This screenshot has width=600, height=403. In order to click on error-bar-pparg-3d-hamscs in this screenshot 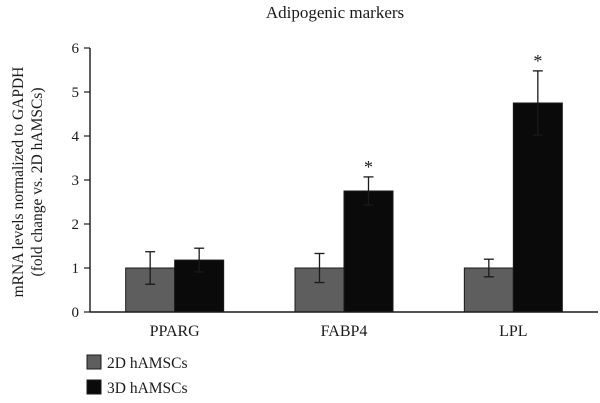, I will do `click(199, 260)`.